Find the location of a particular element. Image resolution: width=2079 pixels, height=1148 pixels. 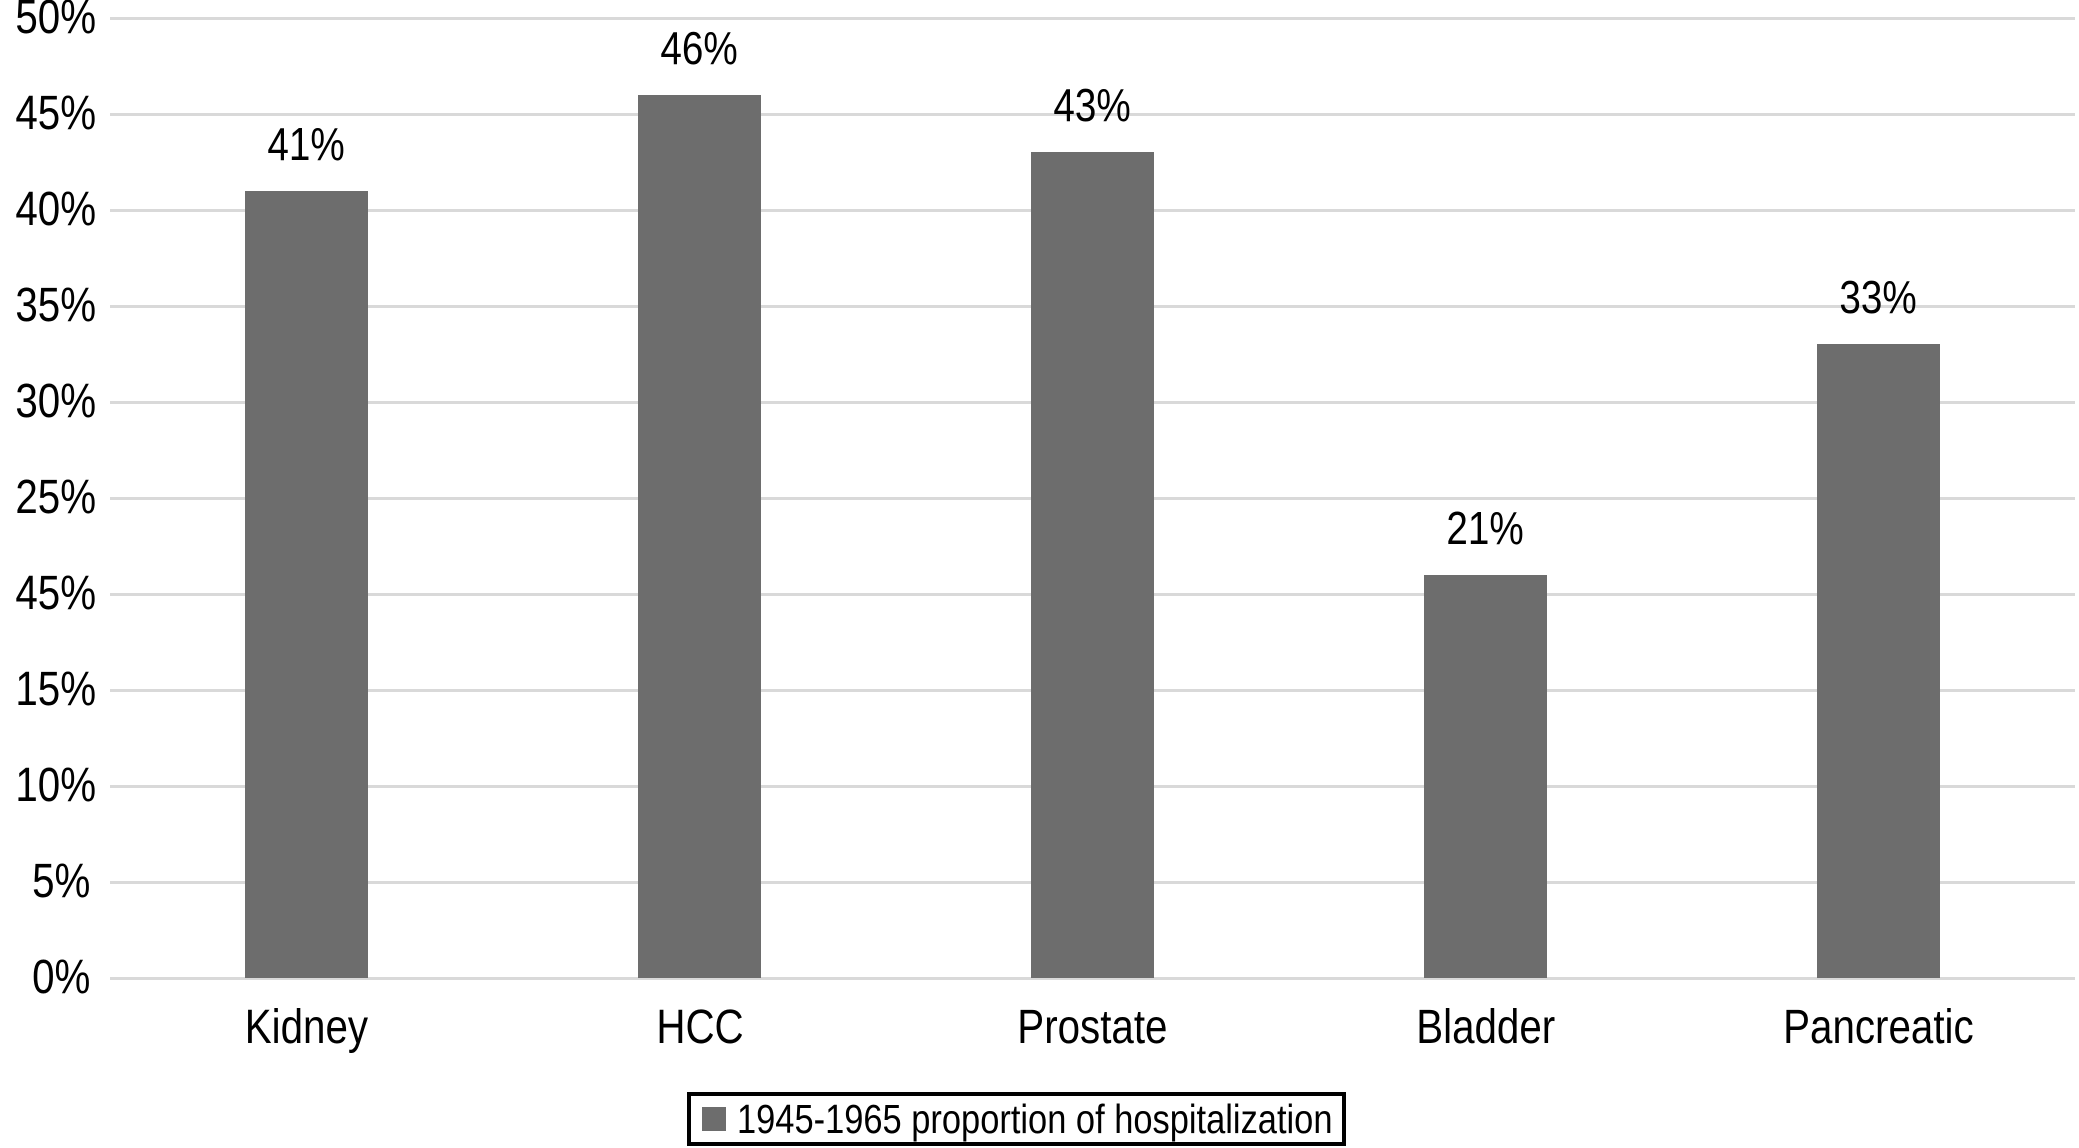

bar-value-label: 46% is located at coordinates (699, 48).